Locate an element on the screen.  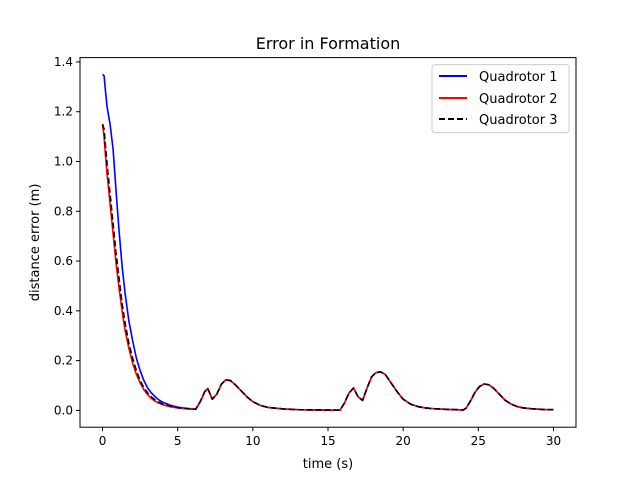
x-tick-label: 20 is located at coordinates (403, 441).